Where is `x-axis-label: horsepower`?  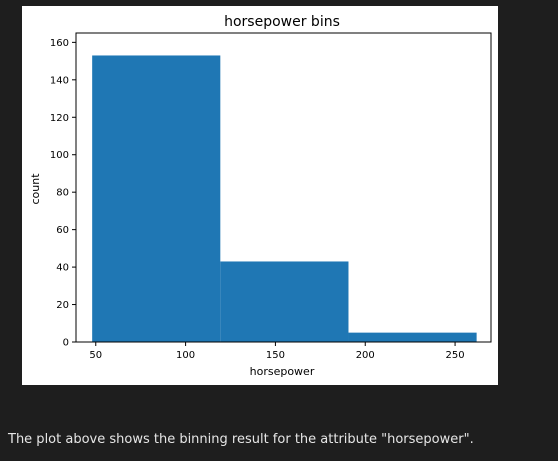
x-axis-label: horsepower is located at coordinates (282, 371).